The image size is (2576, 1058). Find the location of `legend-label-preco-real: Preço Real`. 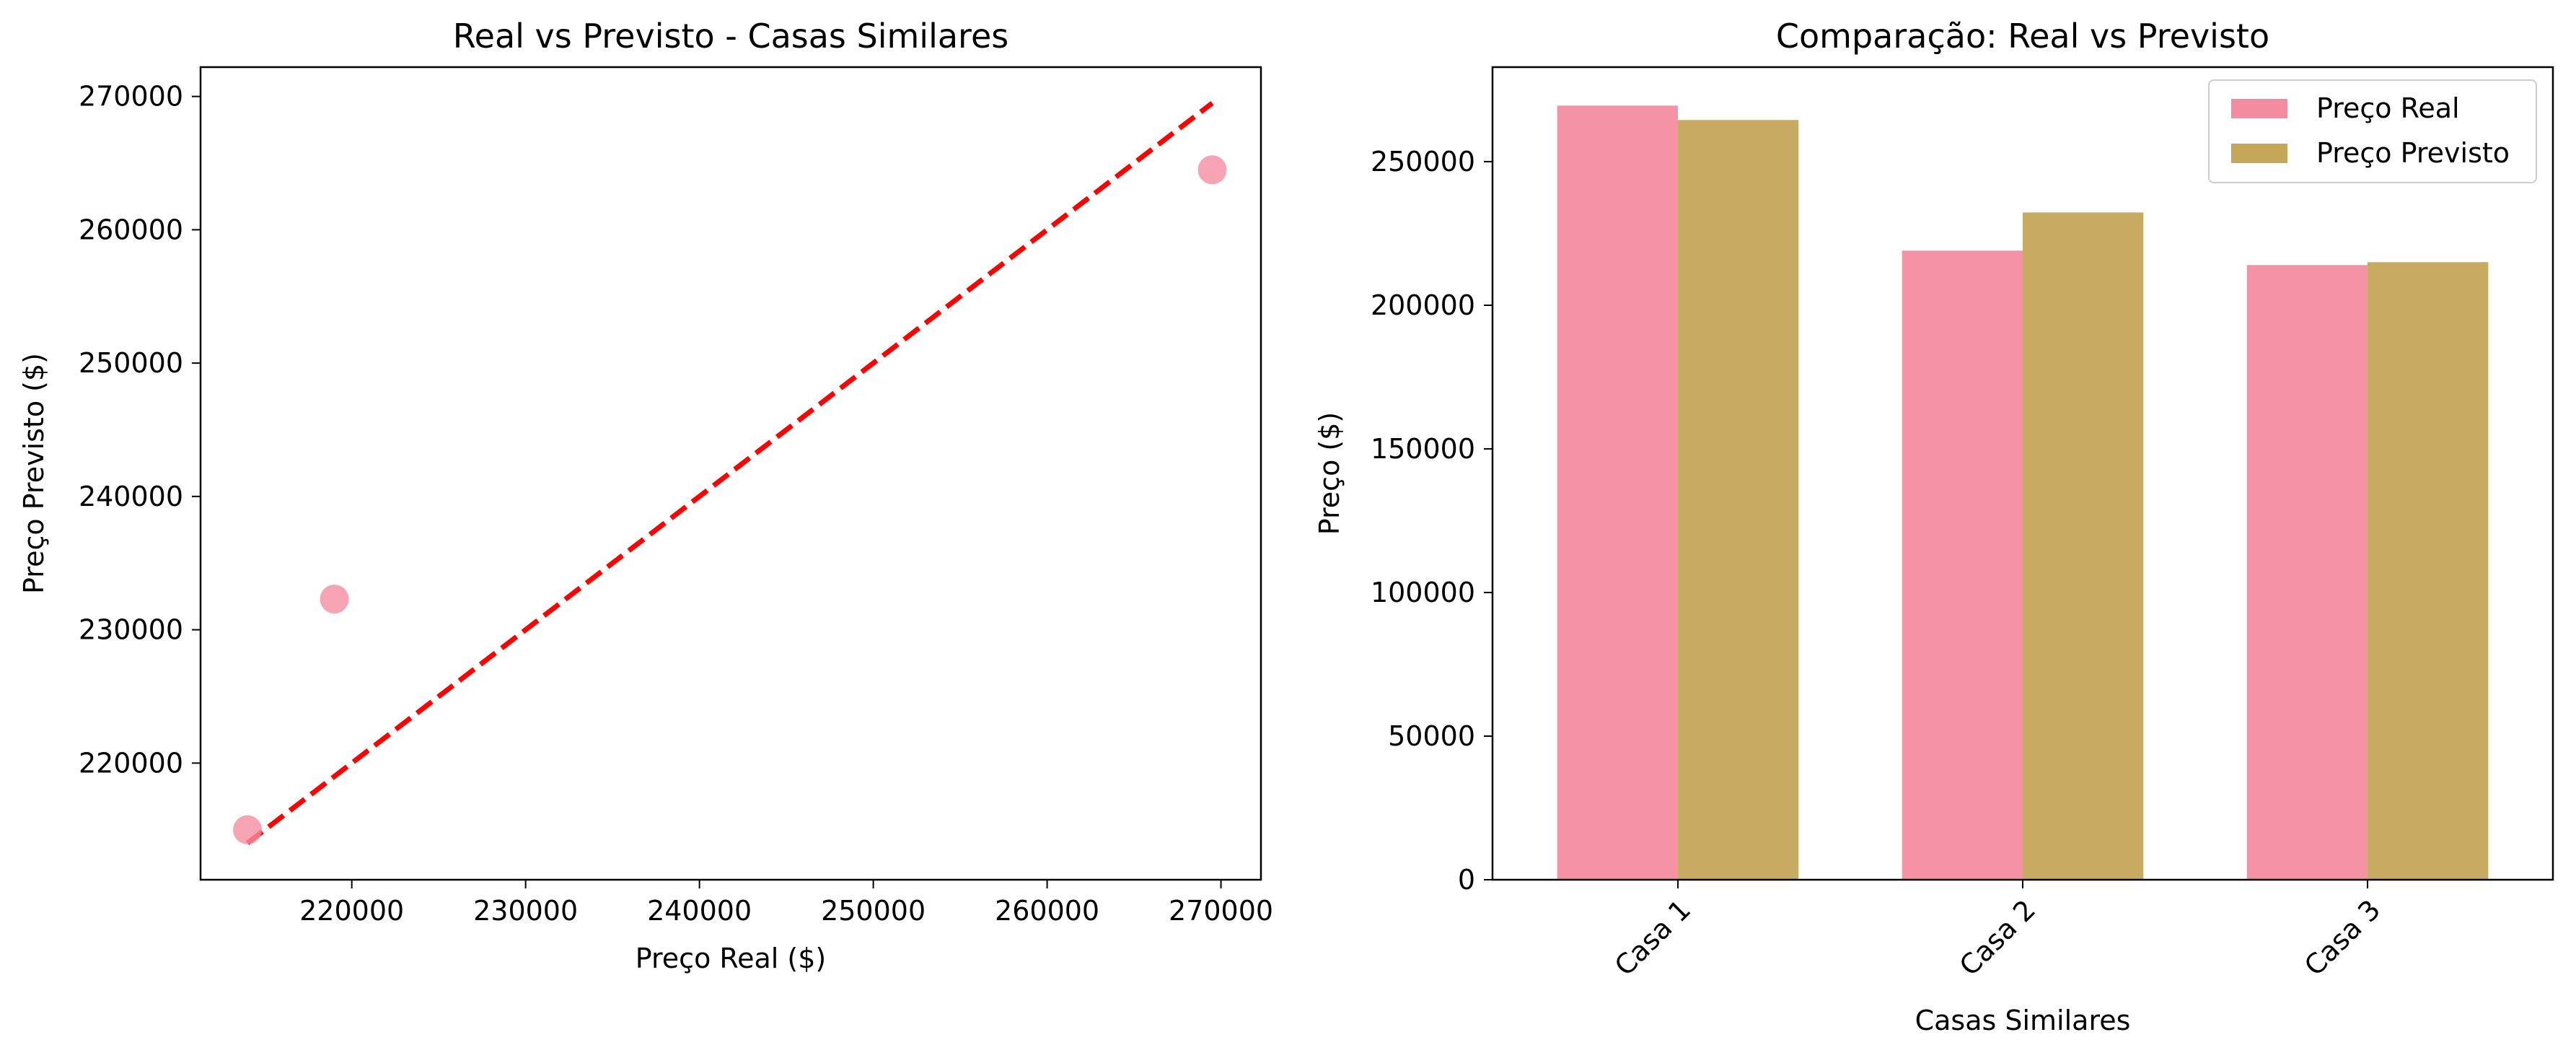

legend-label-preco-real: Preço Real is located at coordinates (2388, 108).